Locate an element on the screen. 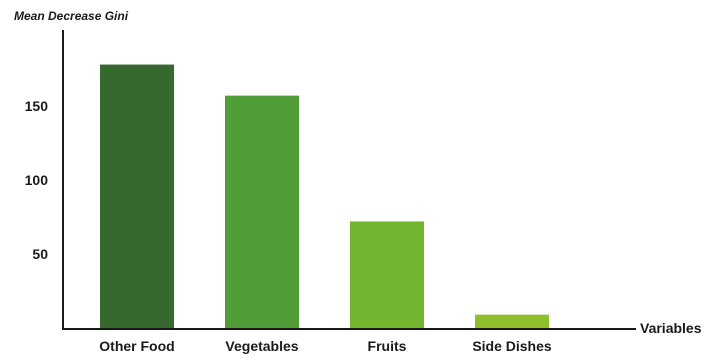  x-axis-label: Variables is located at coordinates (671, 328).